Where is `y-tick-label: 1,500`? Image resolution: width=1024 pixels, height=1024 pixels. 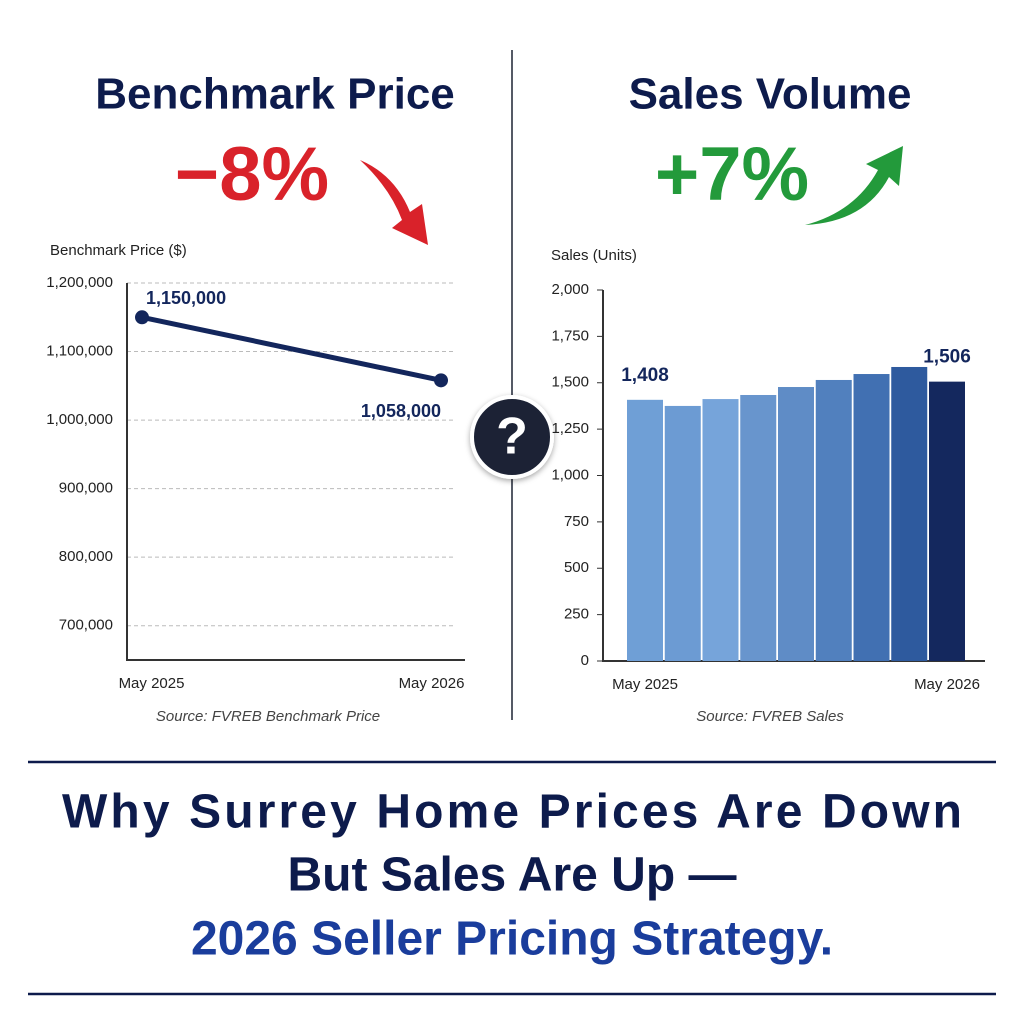 y-tick-label: 1,500 is located at coordinates (570, 382).